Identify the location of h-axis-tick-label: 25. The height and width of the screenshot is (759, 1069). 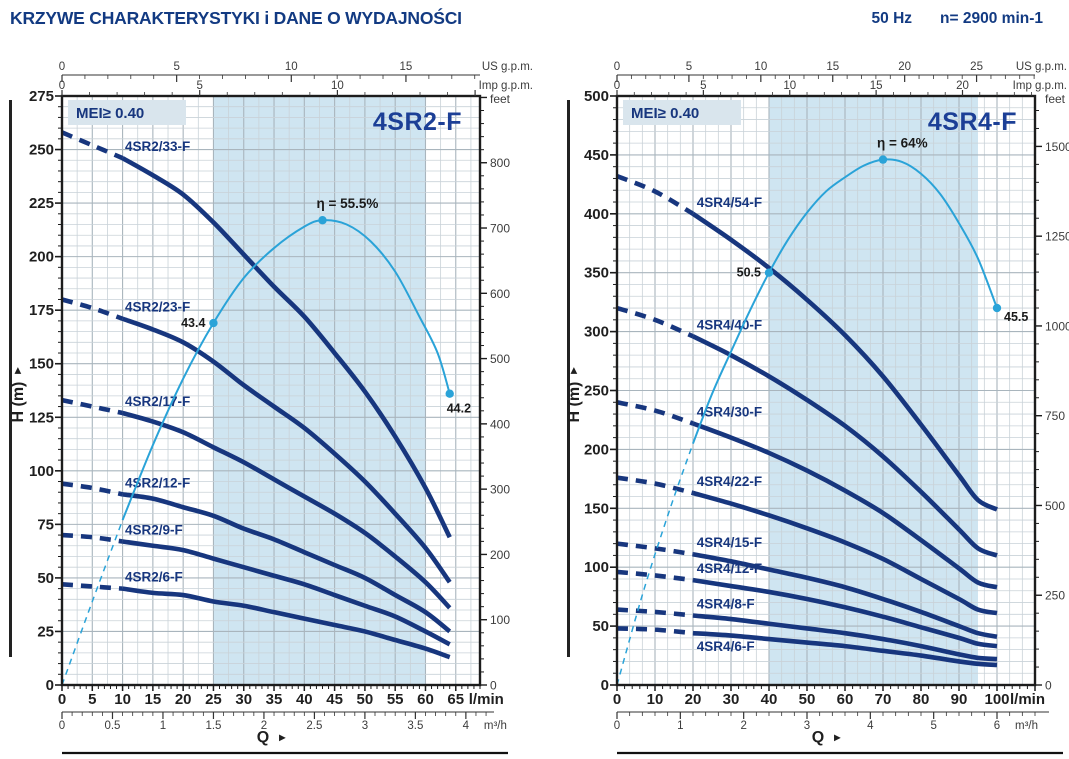
(45, 631).